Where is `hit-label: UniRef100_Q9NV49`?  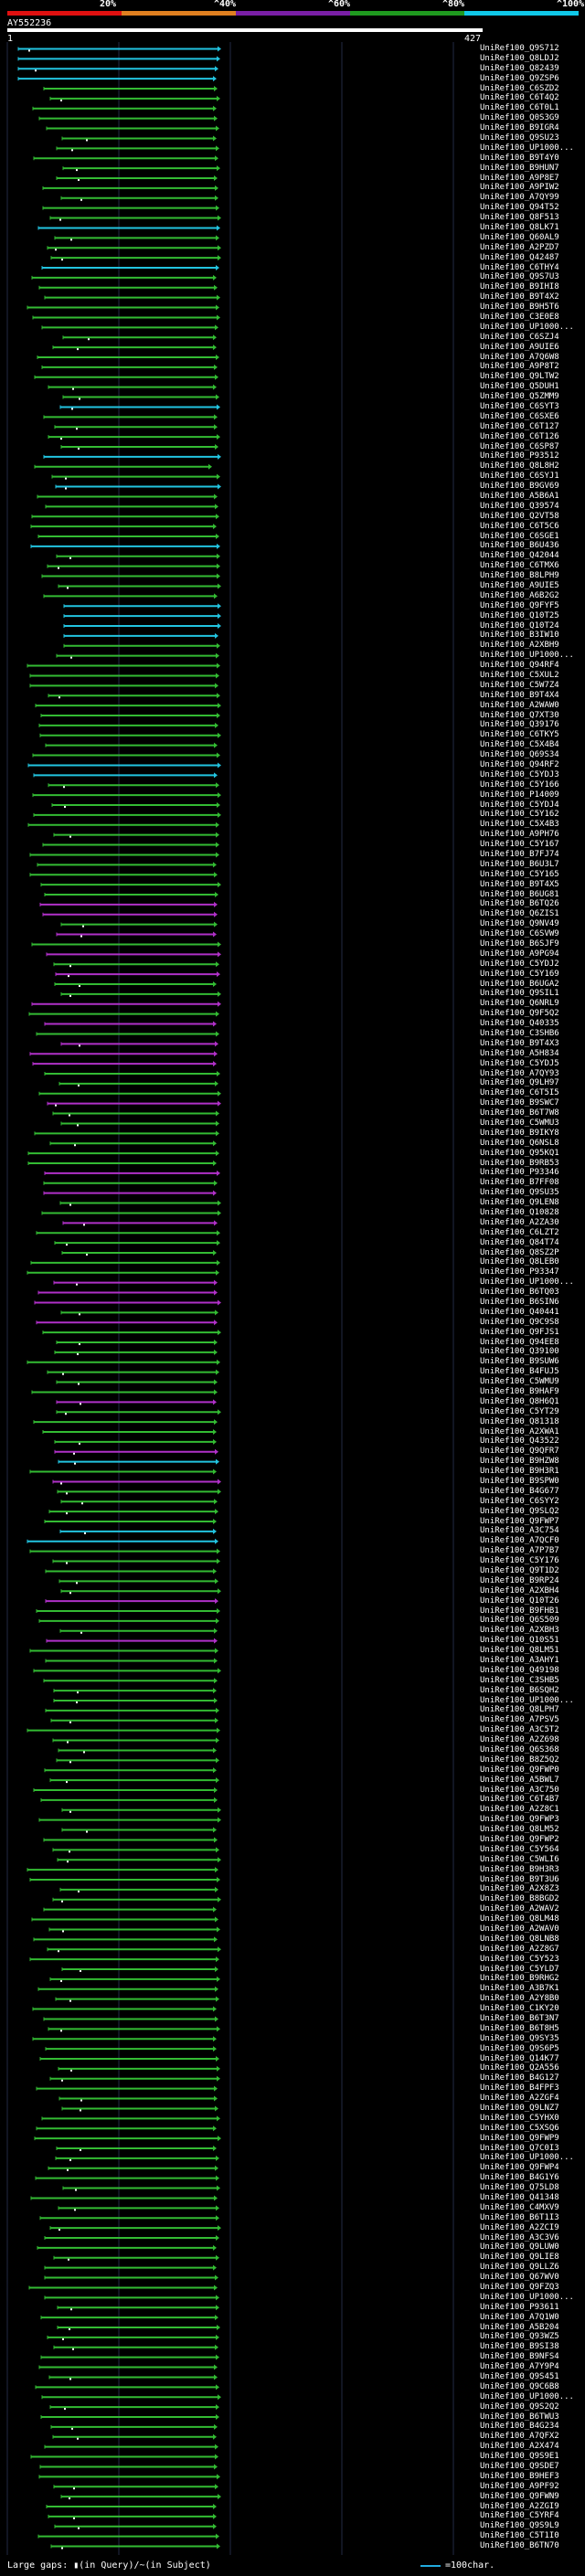
hit-label: UniRef100_Q9NV49 is located at coordinates (519, 924).